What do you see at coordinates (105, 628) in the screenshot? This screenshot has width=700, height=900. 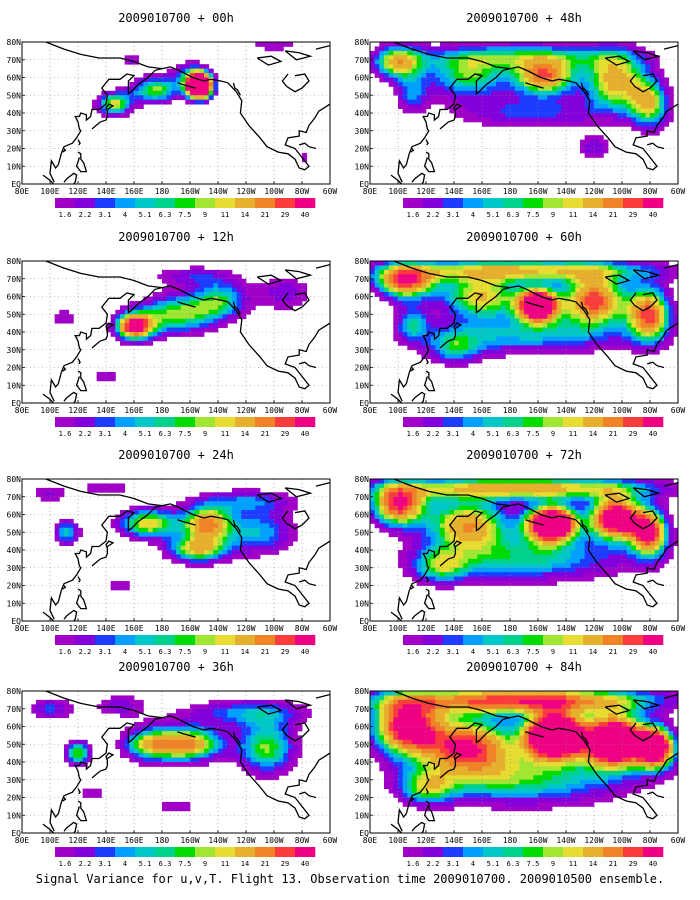 I see `x-tick-label: 140E` at bounding box center [105, 628].